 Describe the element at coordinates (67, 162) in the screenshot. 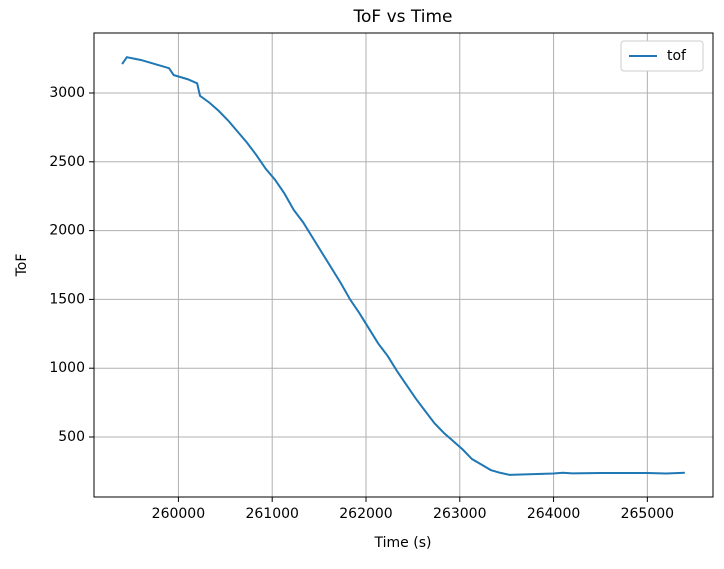

I see `y-tick-label: 2500` at that location.